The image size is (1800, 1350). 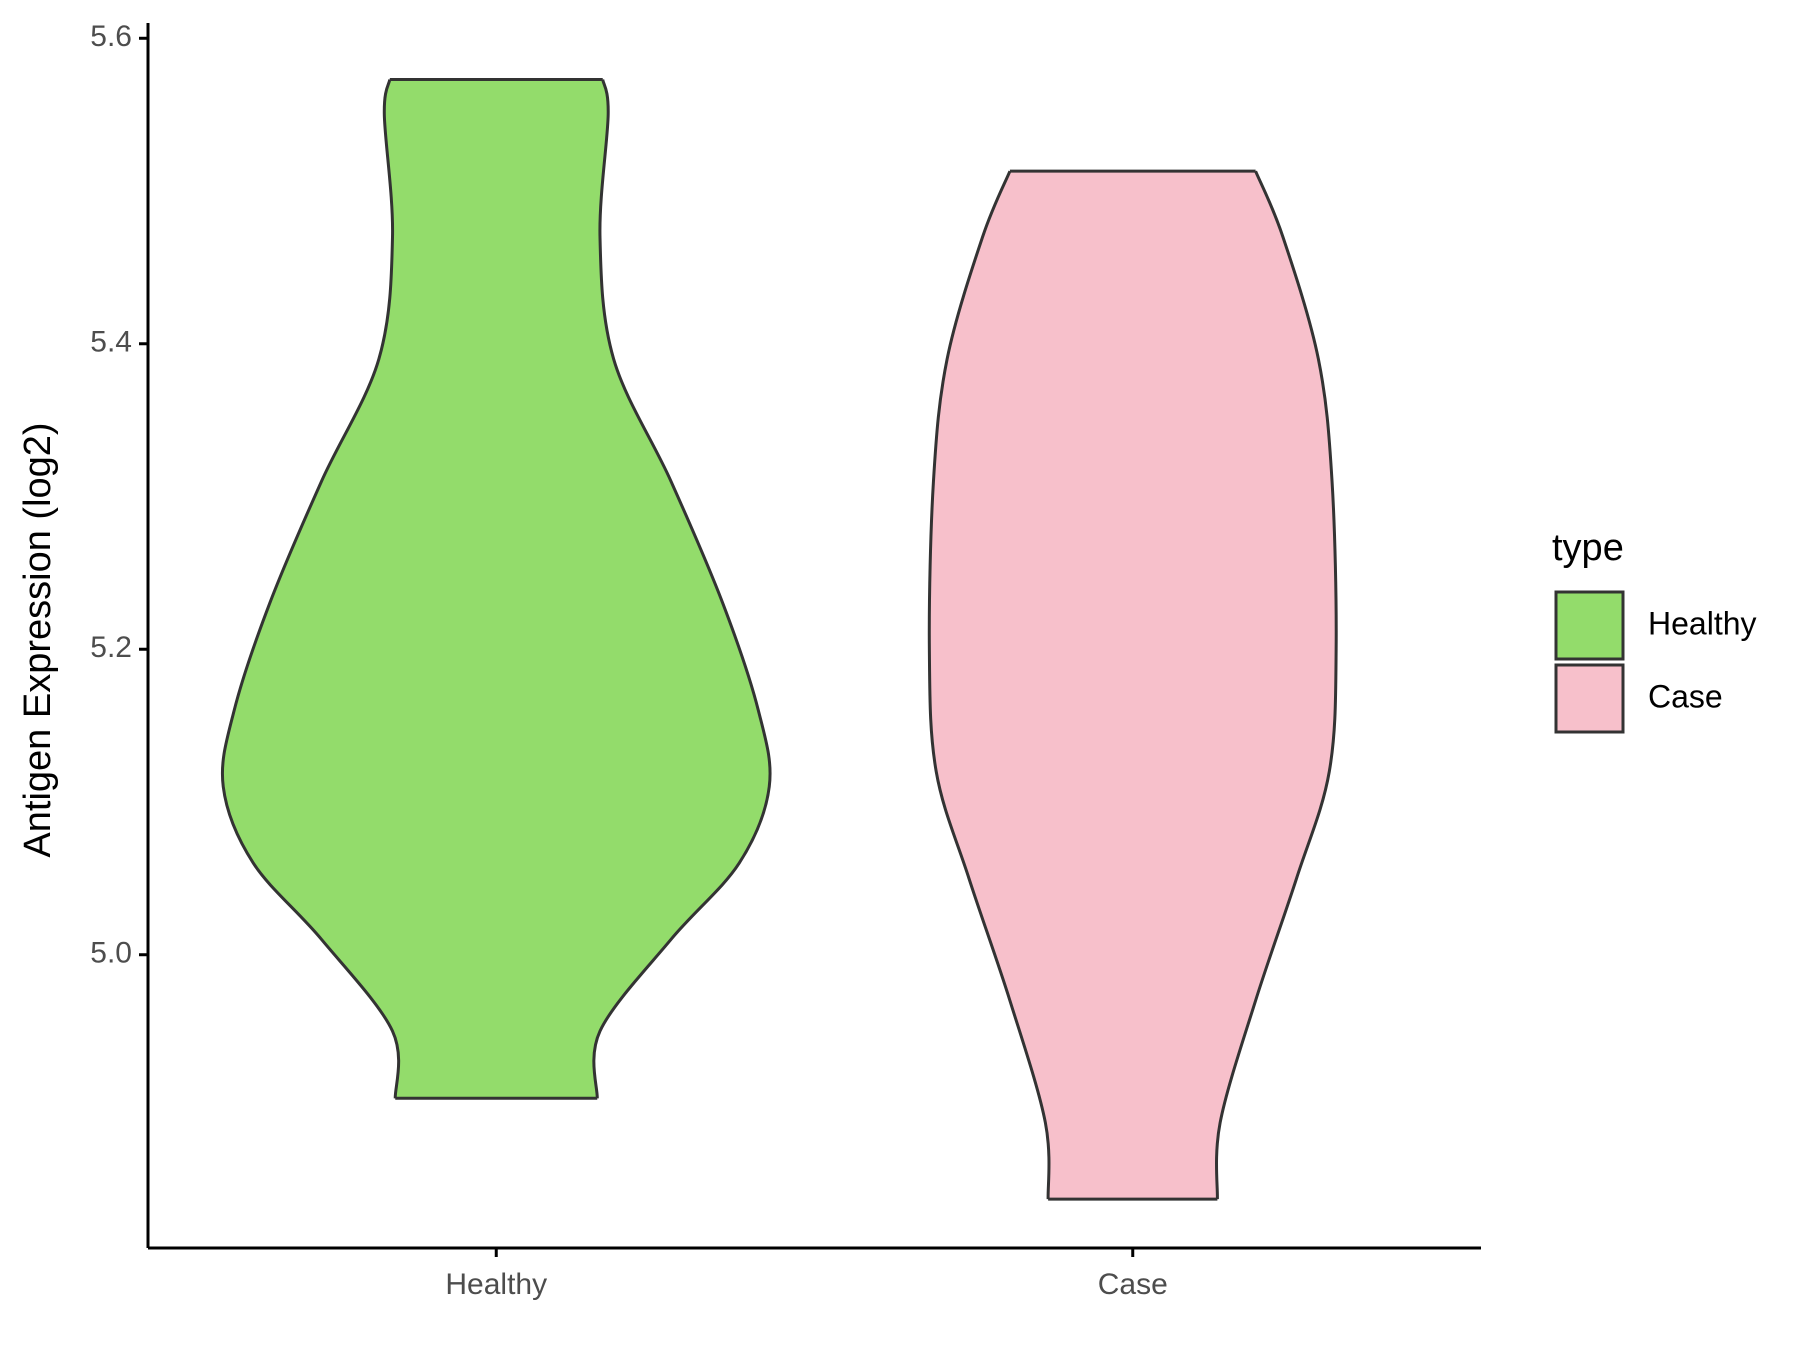 I want to click on y-axis-title: Antigen Expression (log2), so click(x=38, y=639).